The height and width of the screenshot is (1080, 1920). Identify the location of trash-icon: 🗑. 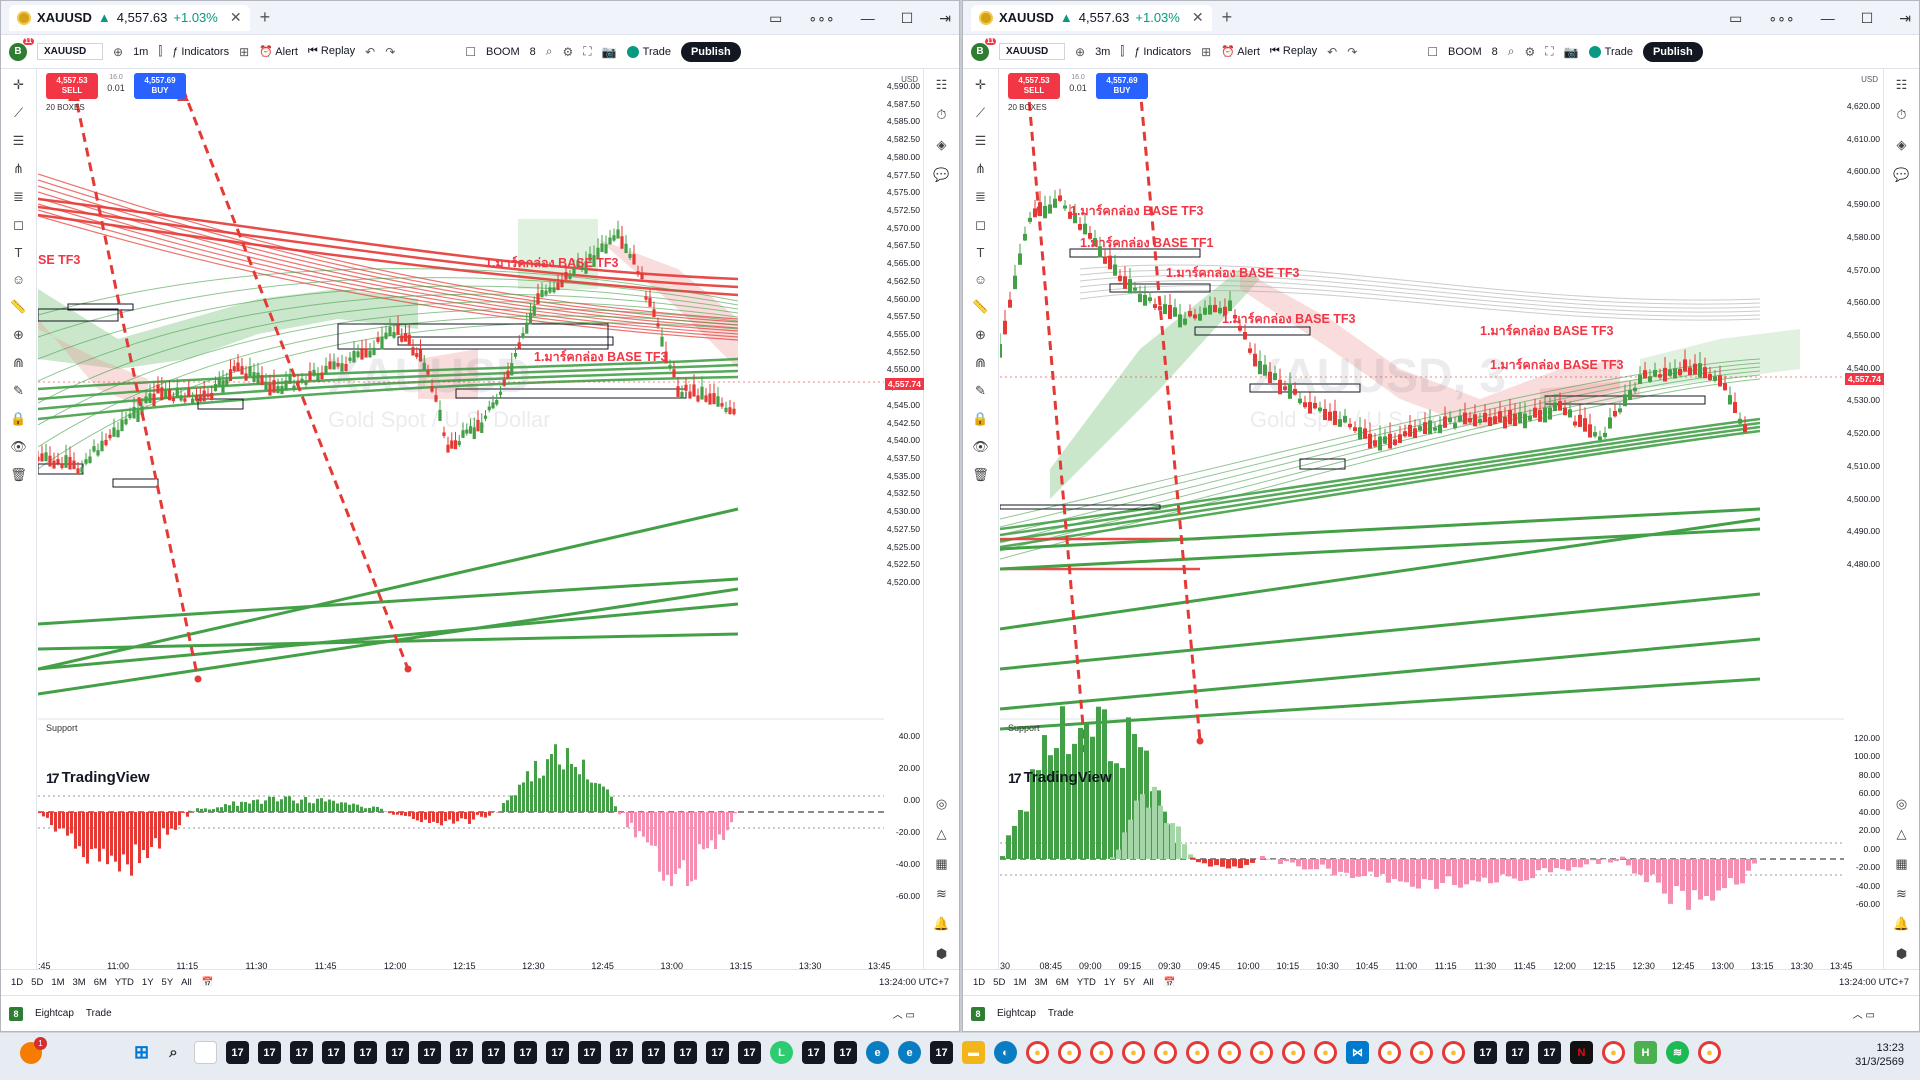
(980, 474).